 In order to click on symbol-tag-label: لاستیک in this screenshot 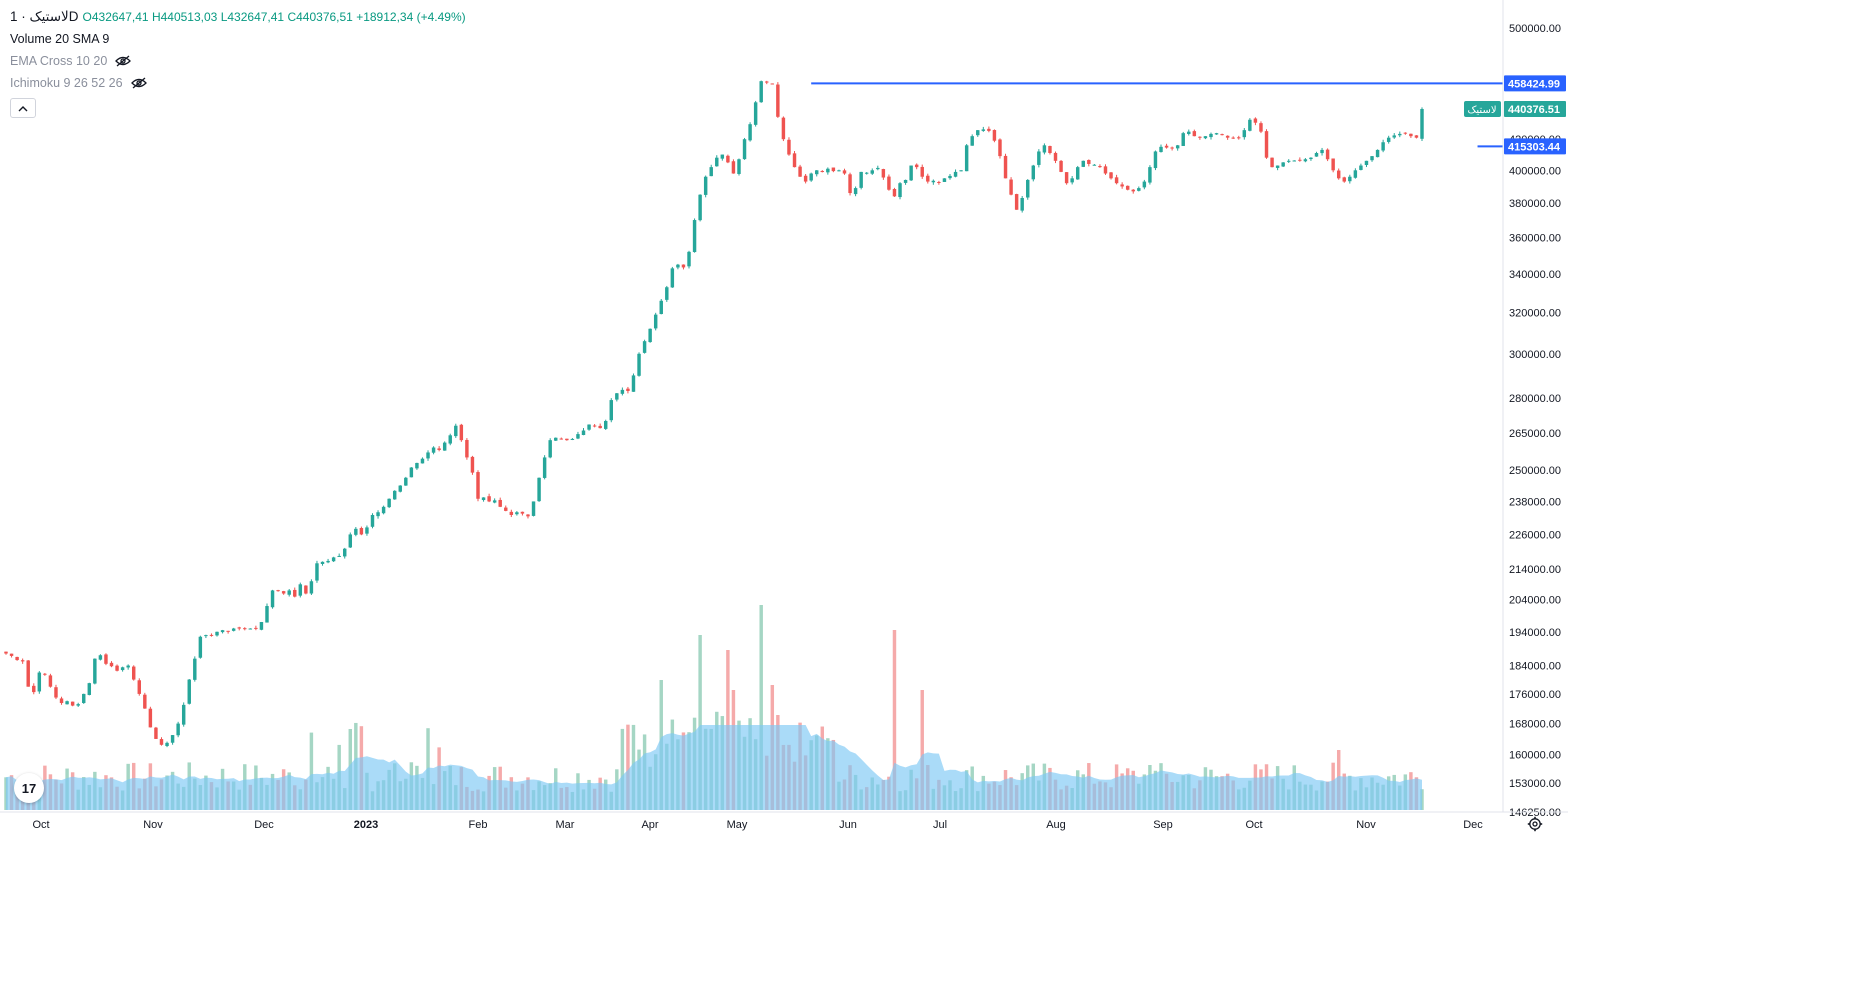, I will do `click(1481, 110)`.